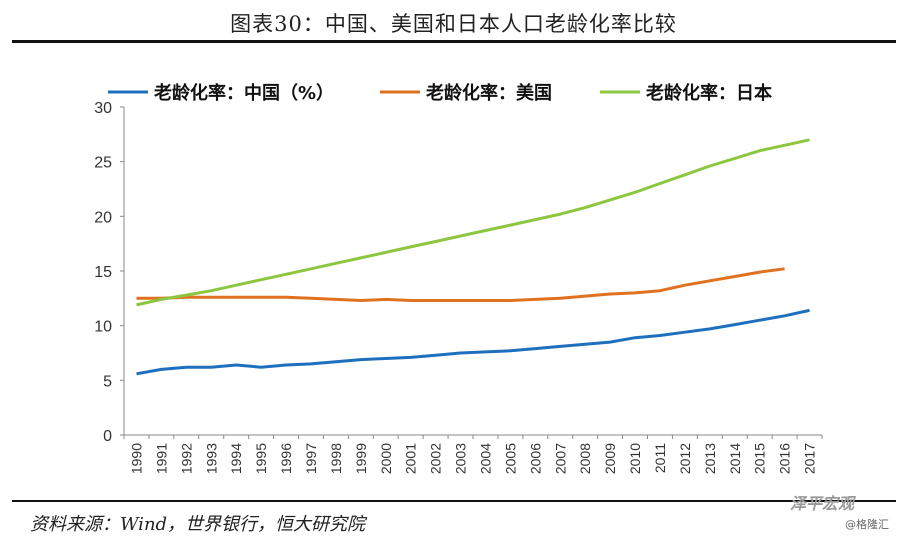 Image resolution: width=907 pixels, height=539 pixels. I want to click on x-tick-label: 2015, so click(760, 458).